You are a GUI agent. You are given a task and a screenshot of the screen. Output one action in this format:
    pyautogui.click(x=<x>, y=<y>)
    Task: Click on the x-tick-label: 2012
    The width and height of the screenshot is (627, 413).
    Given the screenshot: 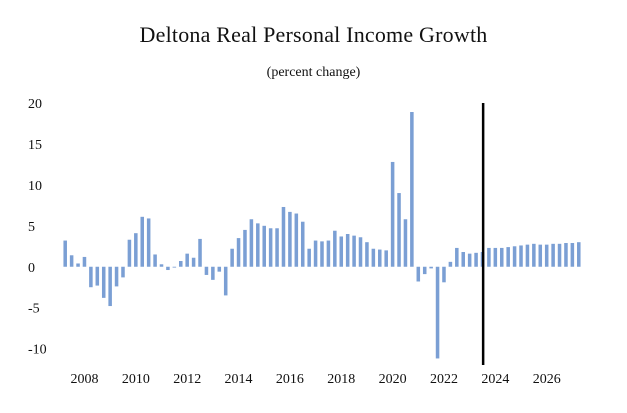 What is the action you would take?
    pyautogui.click(x=187, y=379)
    